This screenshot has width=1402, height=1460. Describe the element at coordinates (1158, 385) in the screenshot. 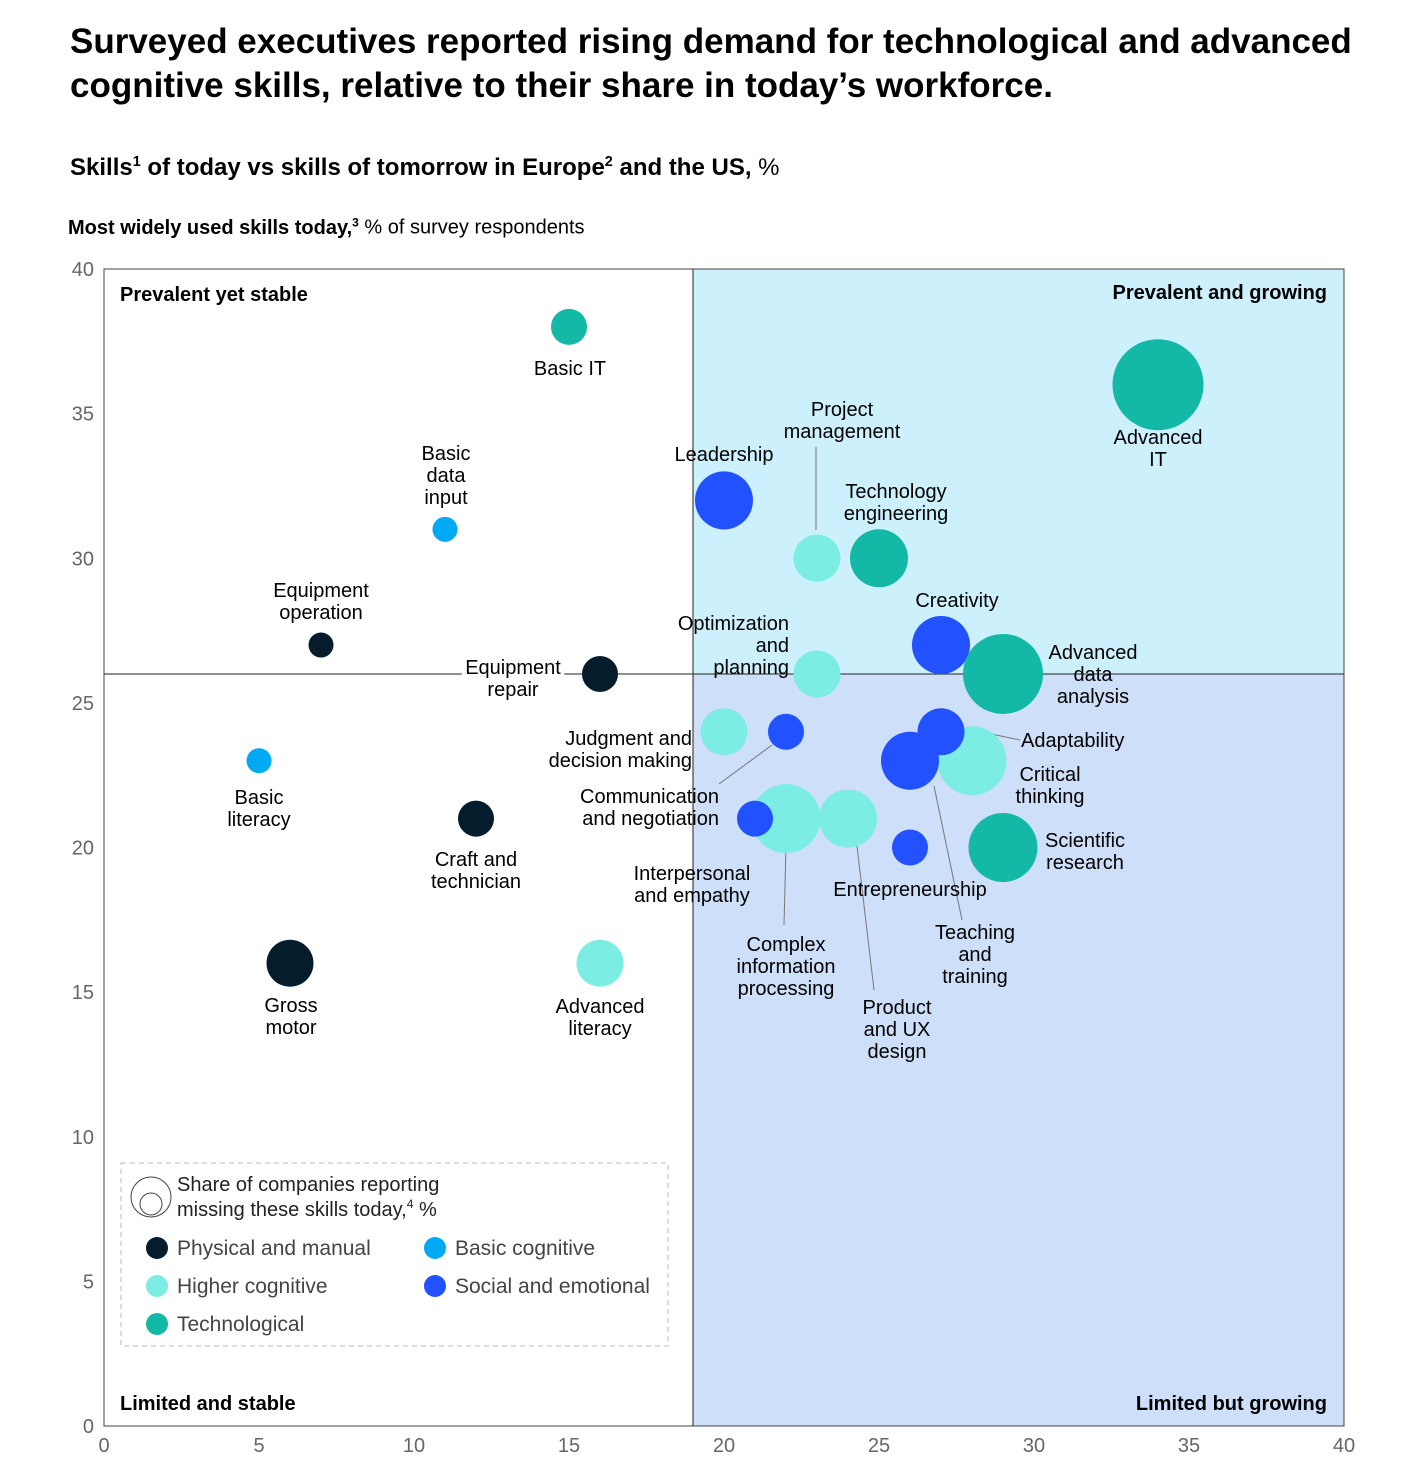

I see `bubble-advanced-it` at that location.